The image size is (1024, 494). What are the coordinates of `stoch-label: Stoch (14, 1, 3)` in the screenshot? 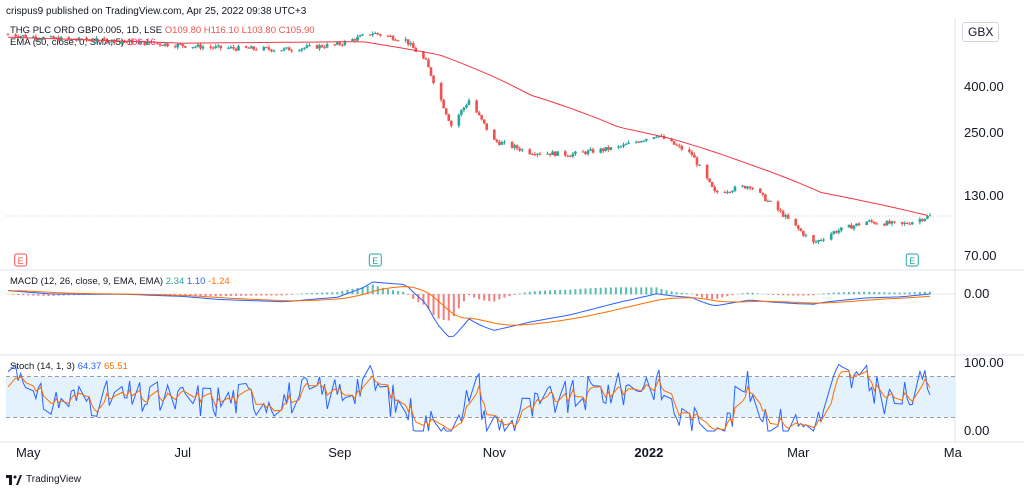 It's located at (42, 366).